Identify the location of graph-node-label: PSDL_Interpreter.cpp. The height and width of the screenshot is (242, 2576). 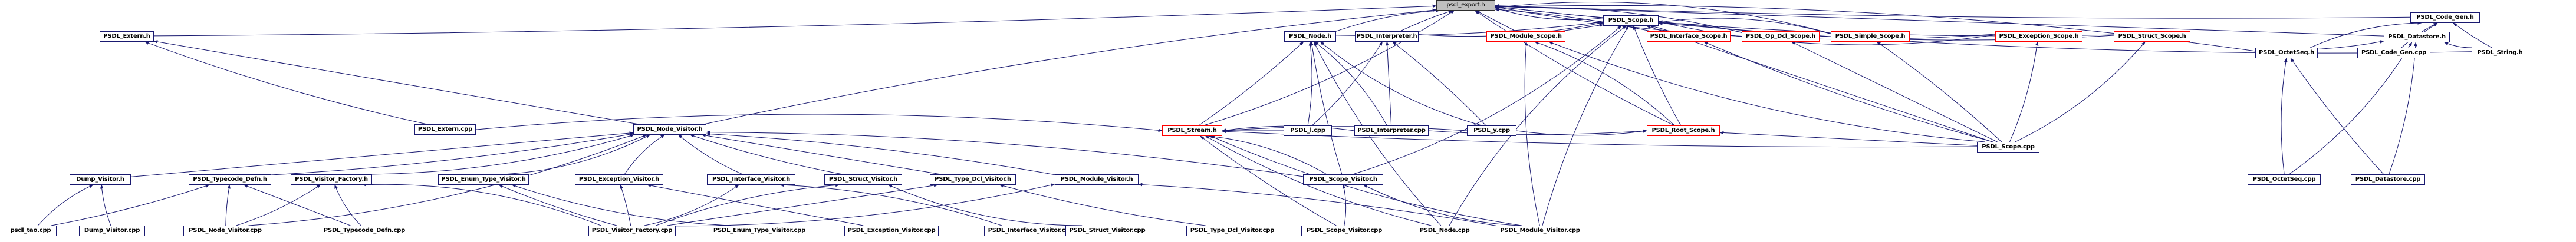
(1392, 130).